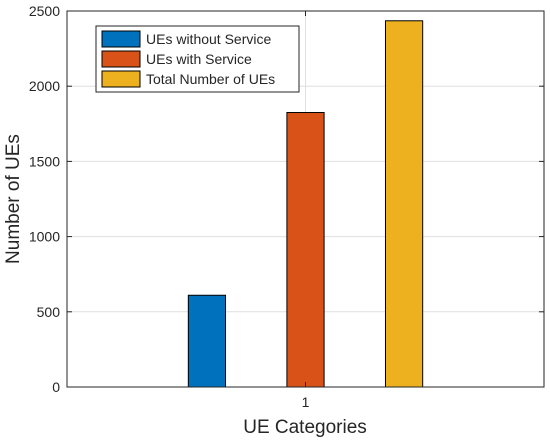 This screenshot has height=447, width=550. I want to click on legend-label: UEs with Service, so click(199, 59).